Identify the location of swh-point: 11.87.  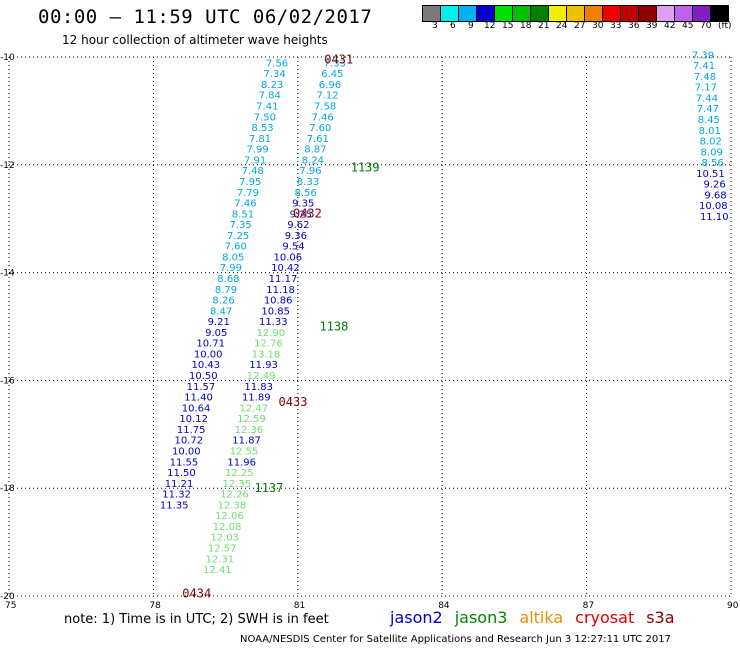
(246, 441).